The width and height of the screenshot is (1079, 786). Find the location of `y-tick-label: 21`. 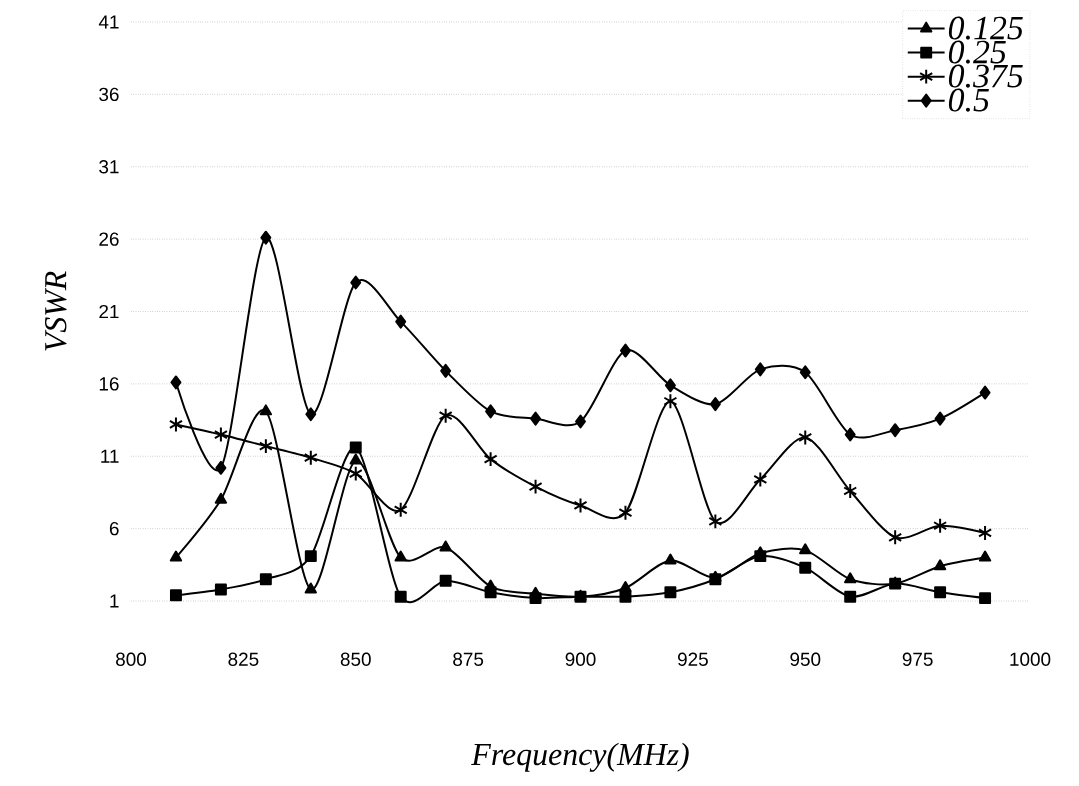

y-tick-label: 21 is located at coordinates (109, 311).